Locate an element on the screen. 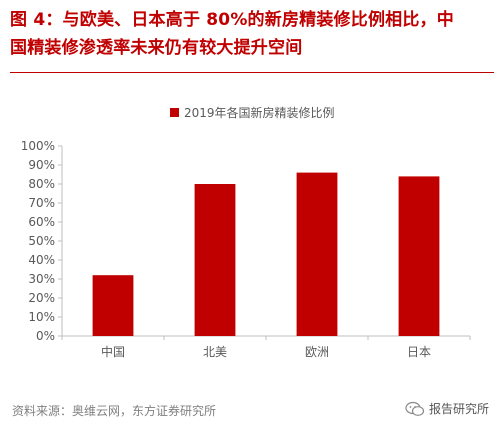 The height and width of the screenshot is (430, 499). y-tick-label: 90% is located at coordinates (41, 165).